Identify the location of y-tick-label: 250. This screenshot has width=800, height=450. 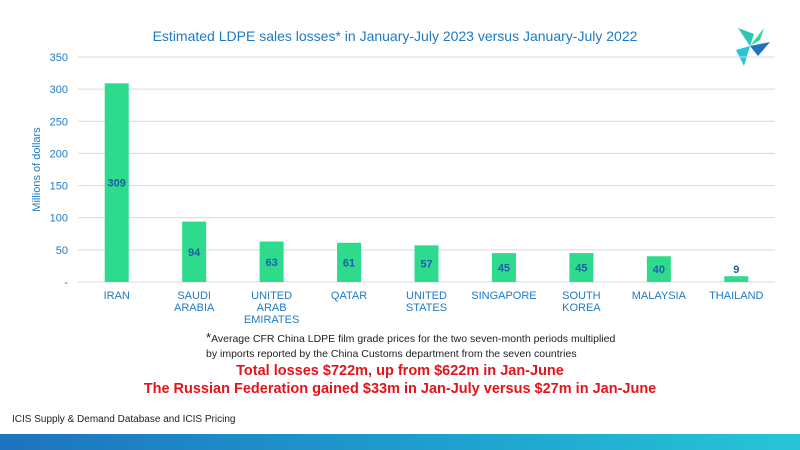
(59, 122).